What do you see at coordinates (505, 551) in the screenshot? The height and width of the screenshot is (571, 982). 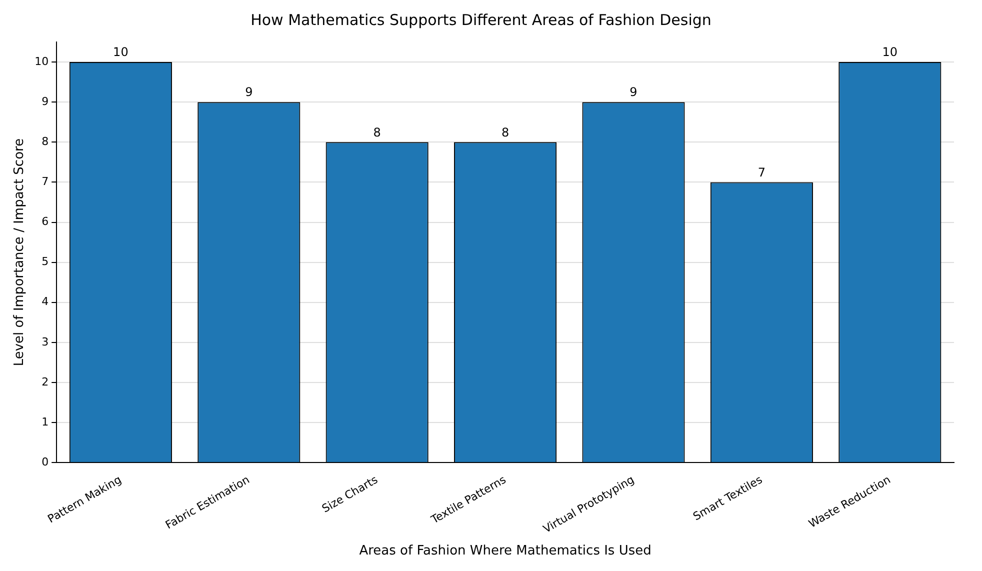 I see `x-axis-title: Areas of Fashion Where Mathematics Is Used` at bounding box center [505, 551].